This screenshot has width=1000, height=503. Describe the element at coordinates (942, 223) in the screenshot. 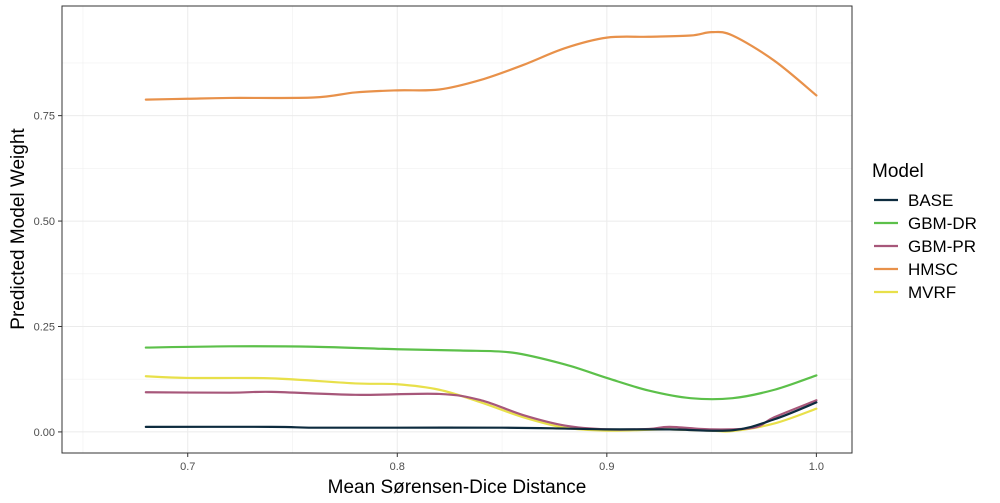

I see `legend-label: GBM-DR` at that location.